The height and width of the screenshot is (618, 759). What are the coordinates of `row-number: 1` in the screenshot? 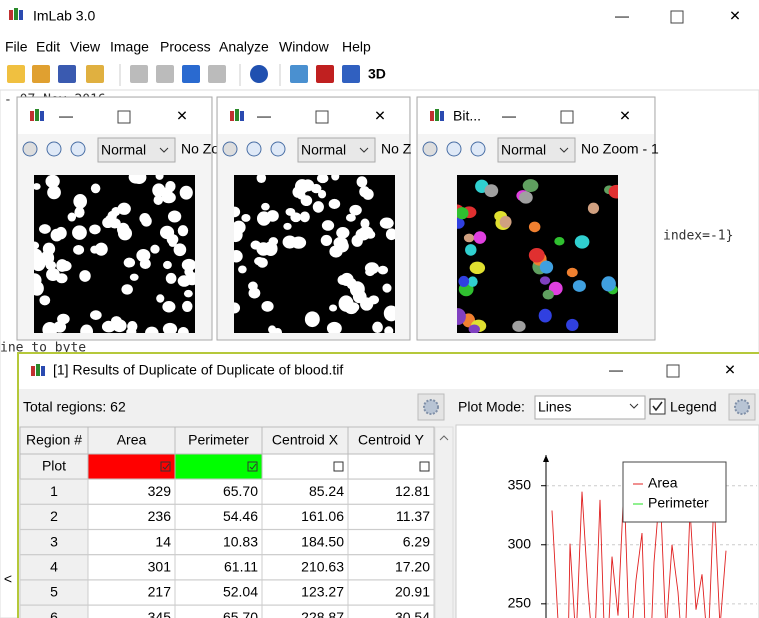 It's located at (54, 491).